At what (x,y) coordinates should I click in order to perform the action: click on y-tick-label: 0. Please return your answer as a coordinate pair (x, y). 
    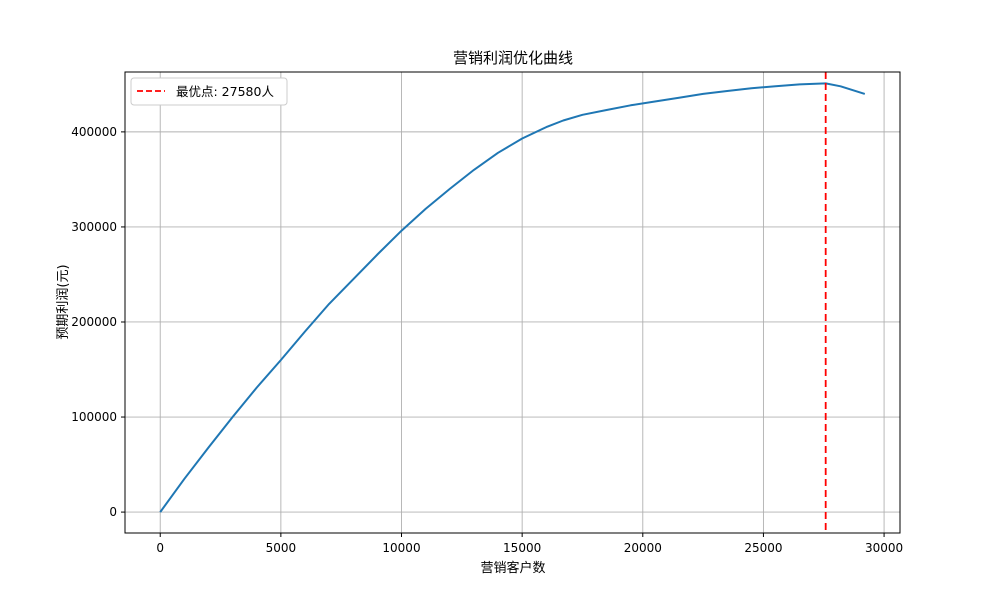
    Looking at the image, I should click on (113, 512).